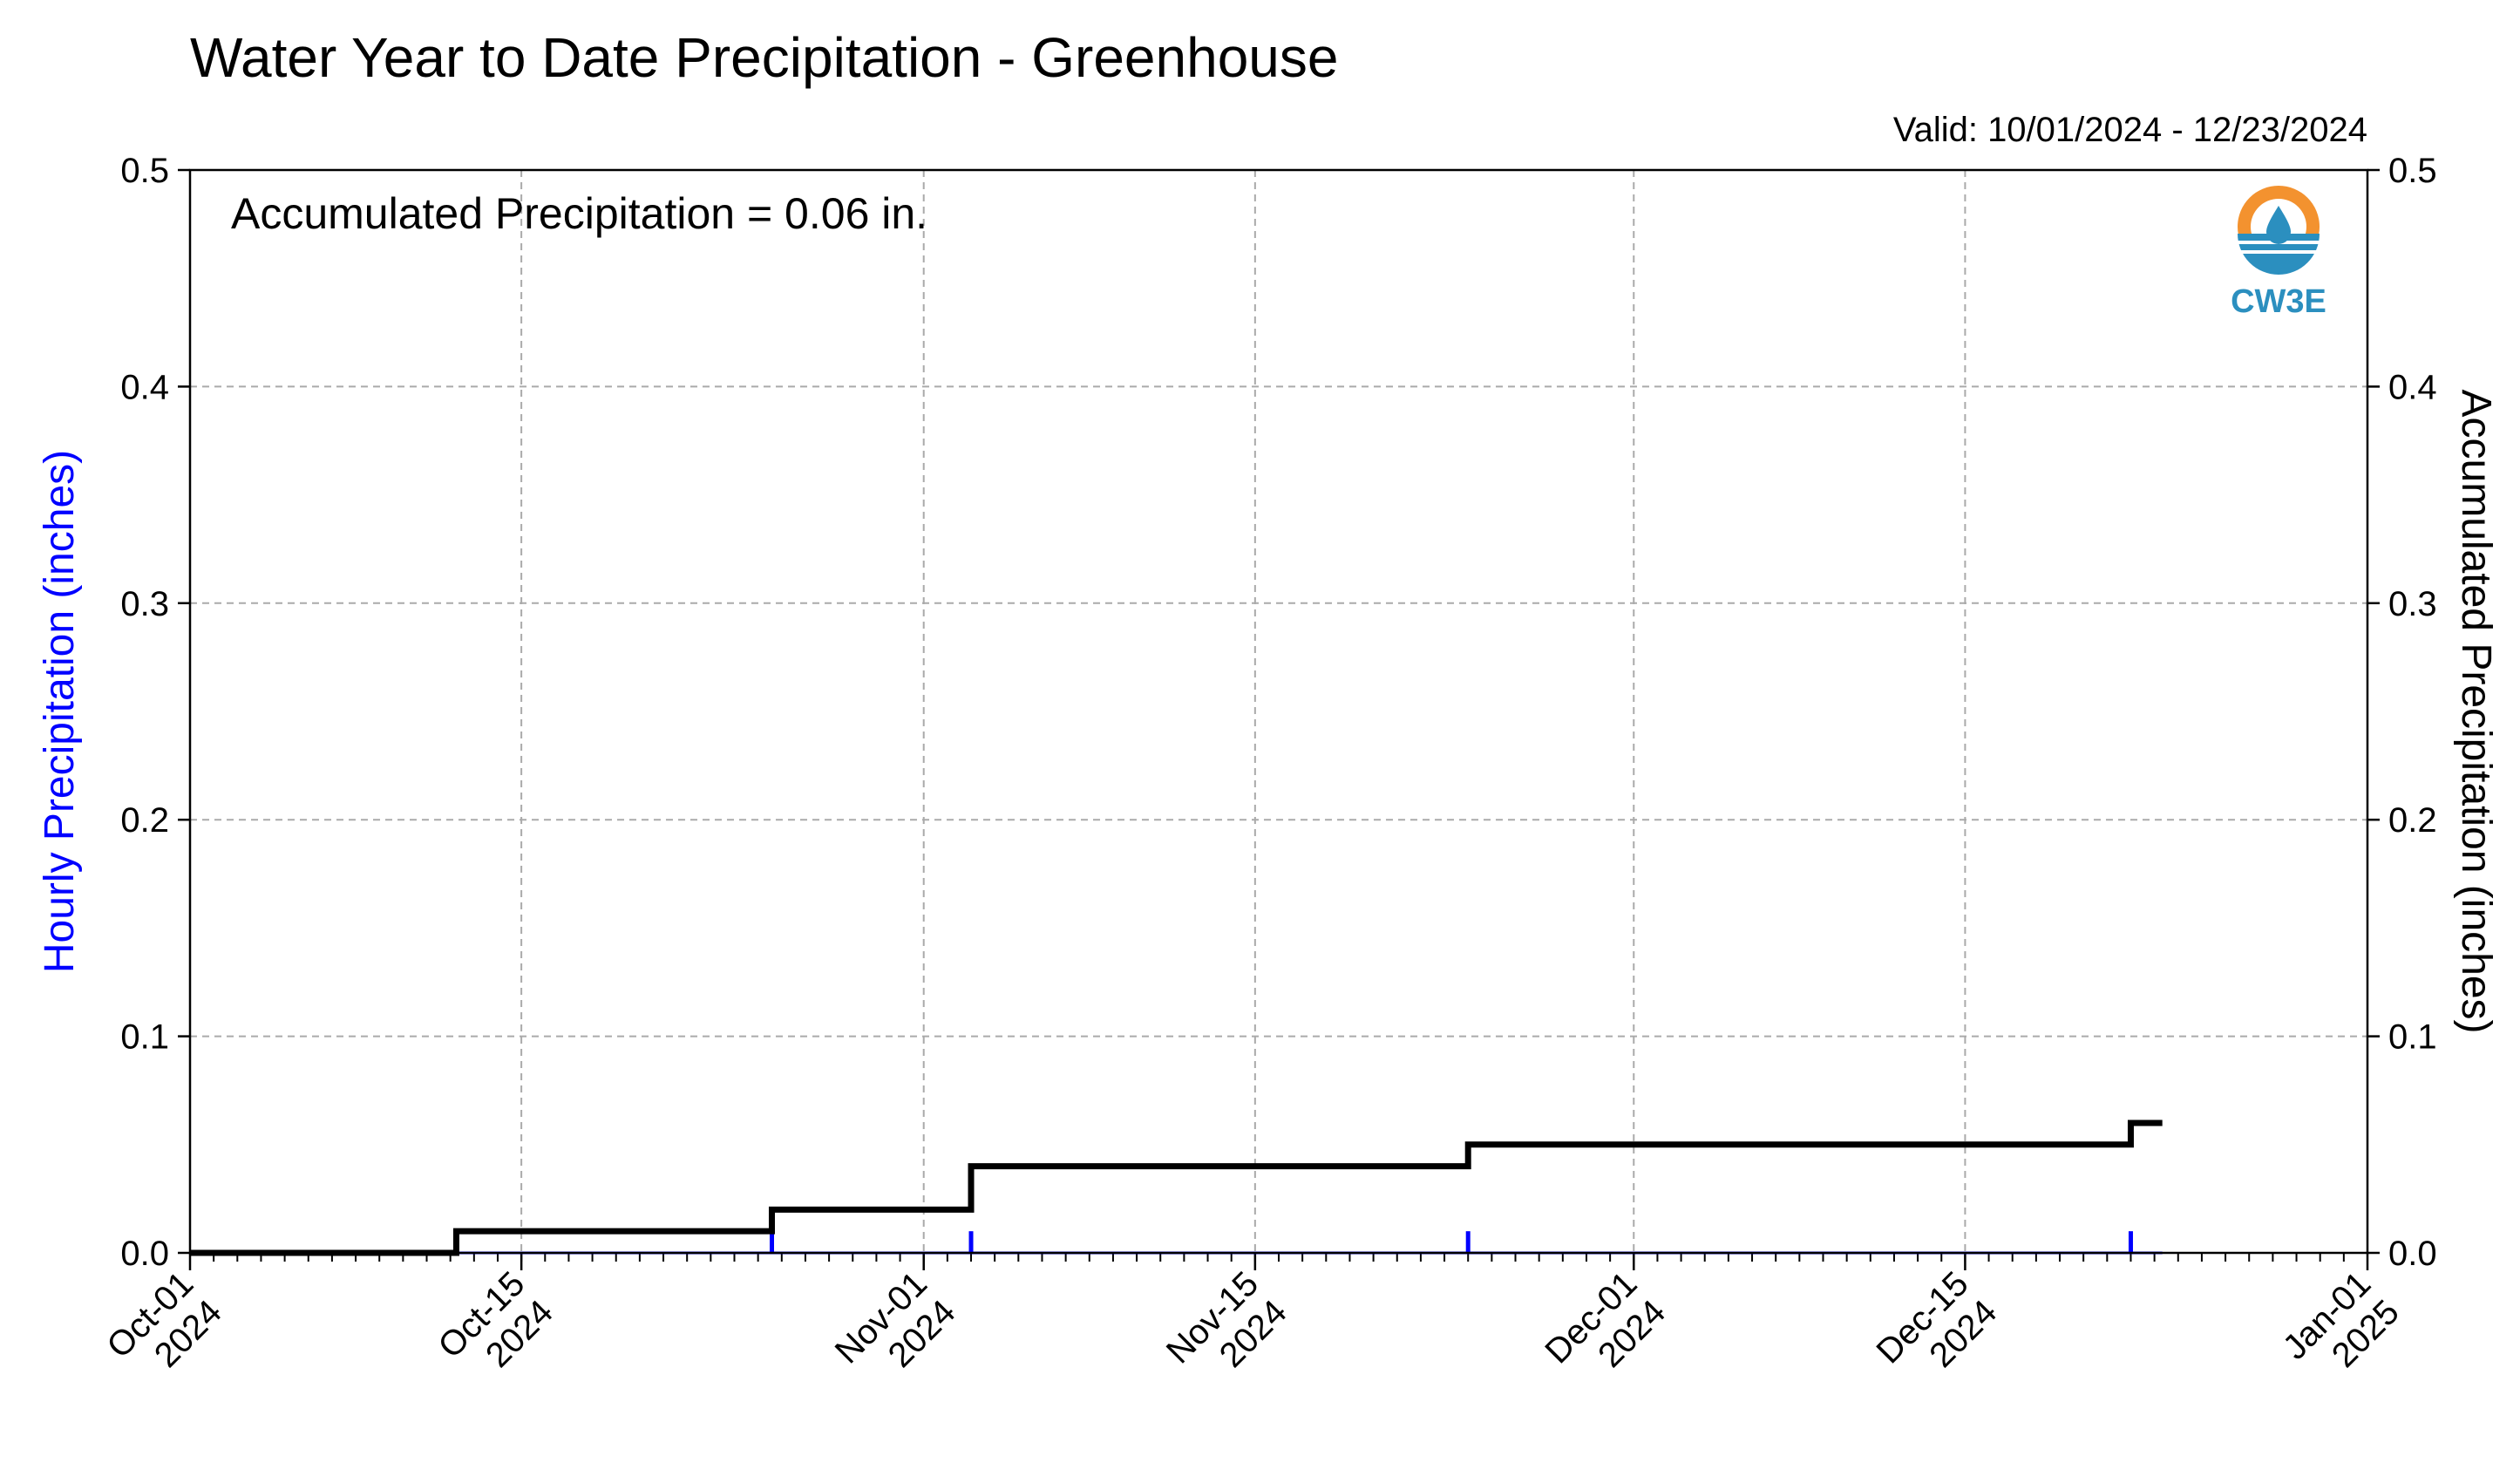 The height and width of the screenshot is (1463, 2520). Describe the element at coordinates (144, 171) in the screenshot. I see `y-tick-label-left: 0.5` at that location.